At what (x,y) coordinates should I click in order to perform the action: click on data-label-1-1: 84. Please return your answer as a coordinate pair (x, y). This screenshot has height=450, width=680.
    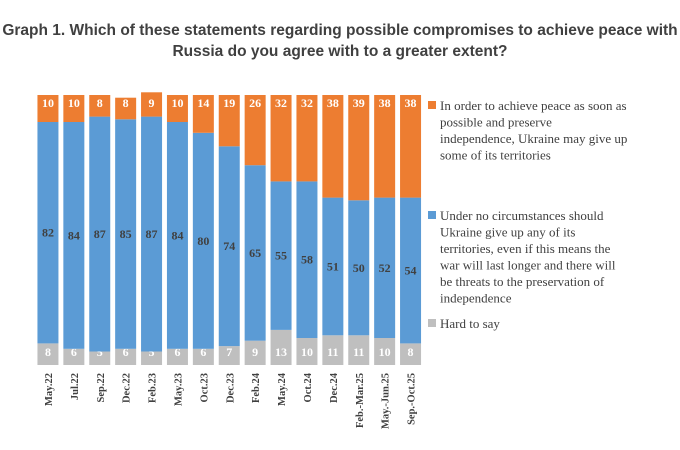
    Looking at the image, I should click on (74, 235).